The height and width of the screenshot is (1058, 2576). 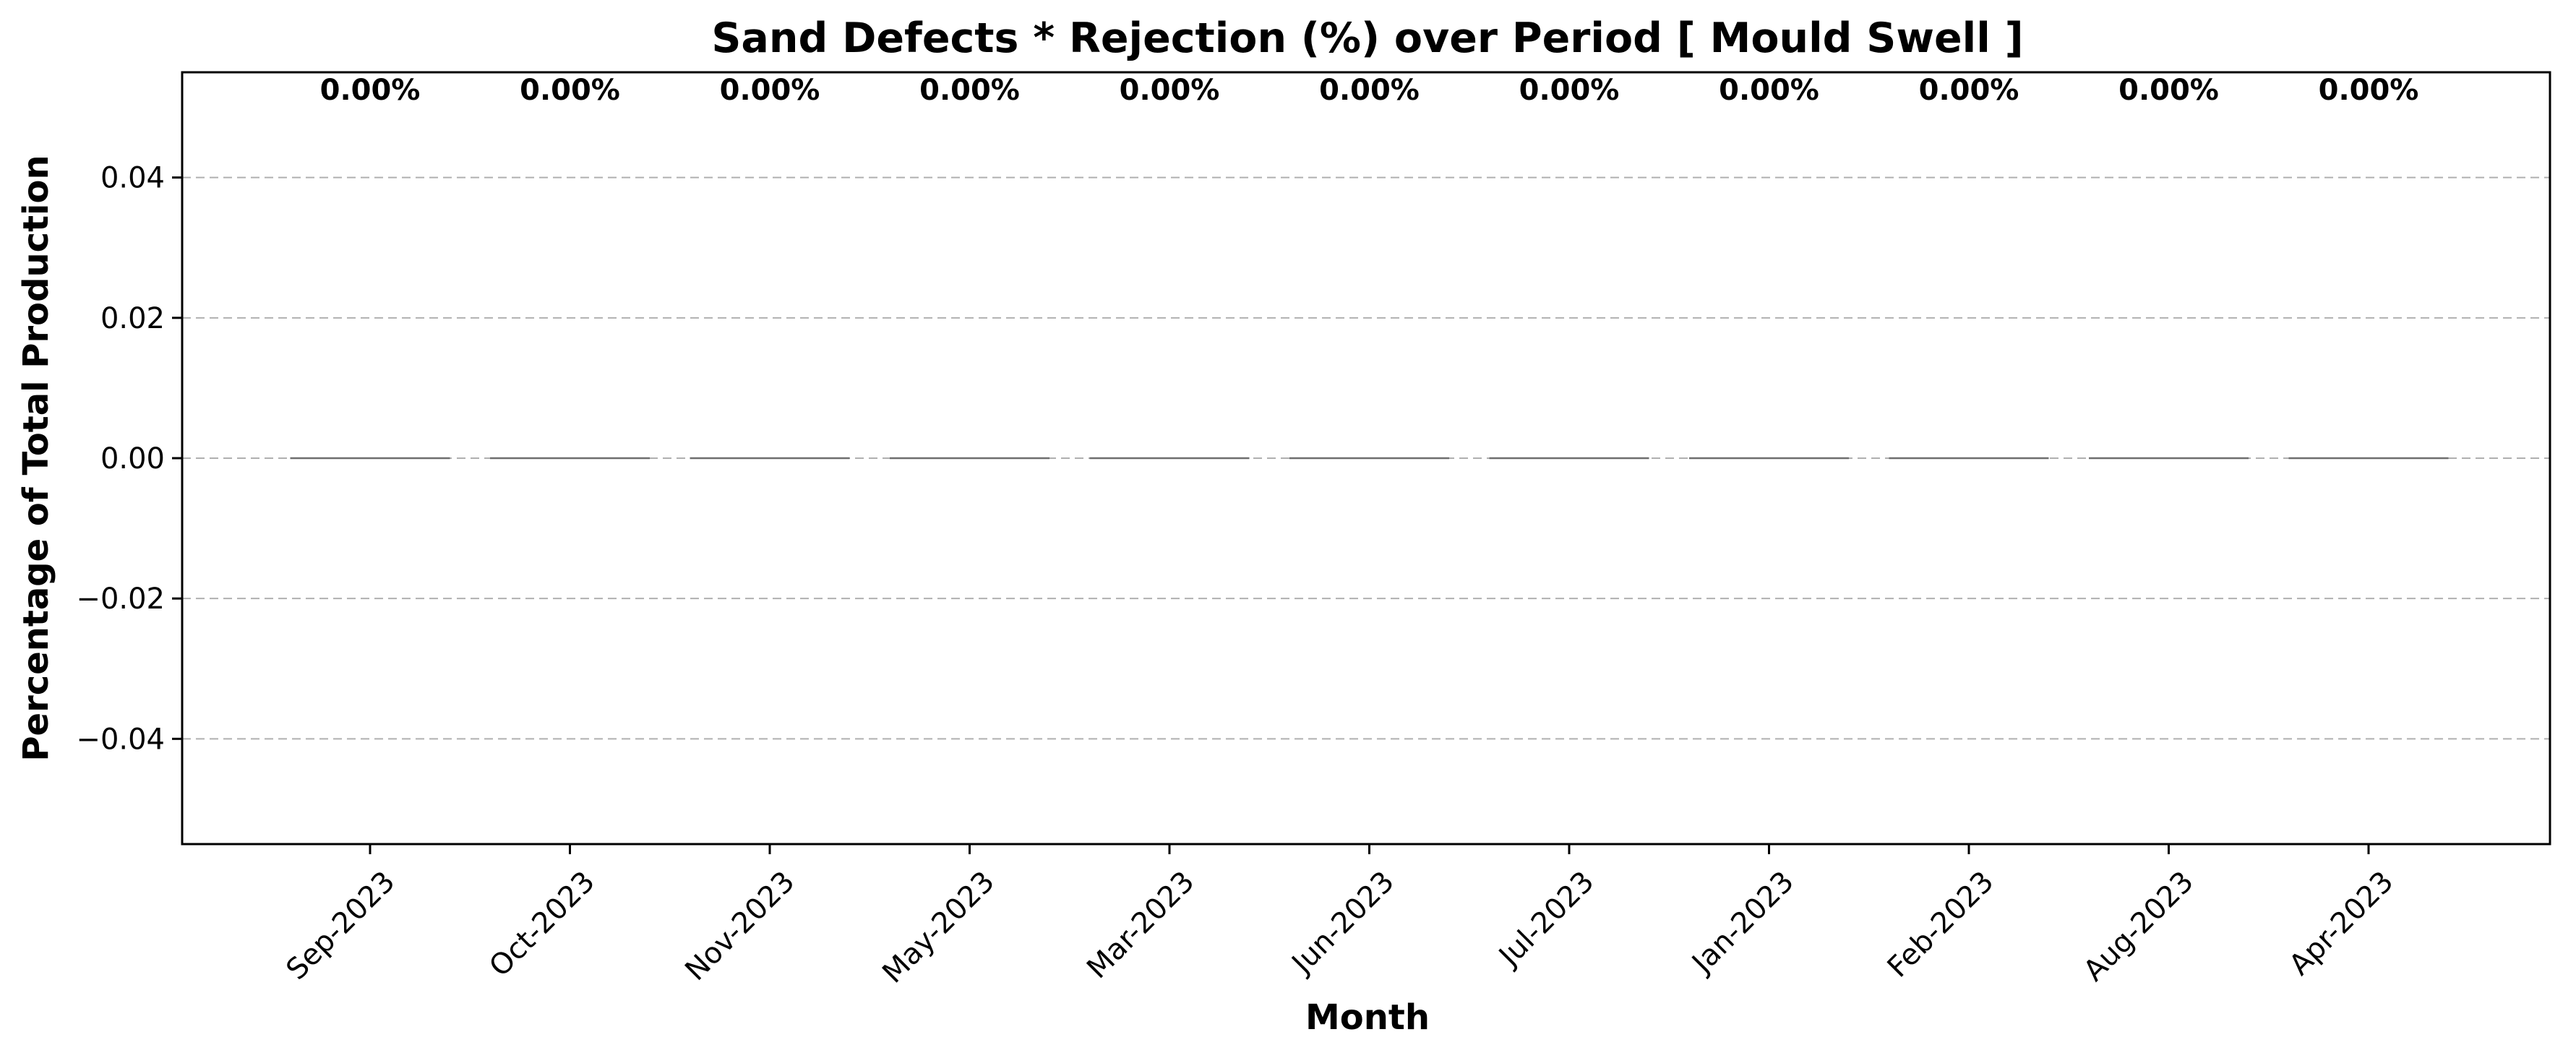 What do you see at coordinates (2139, 926) in the screenshot?
I see `x-tick-label: Aug-2023` at bounding box center [2139, 926].